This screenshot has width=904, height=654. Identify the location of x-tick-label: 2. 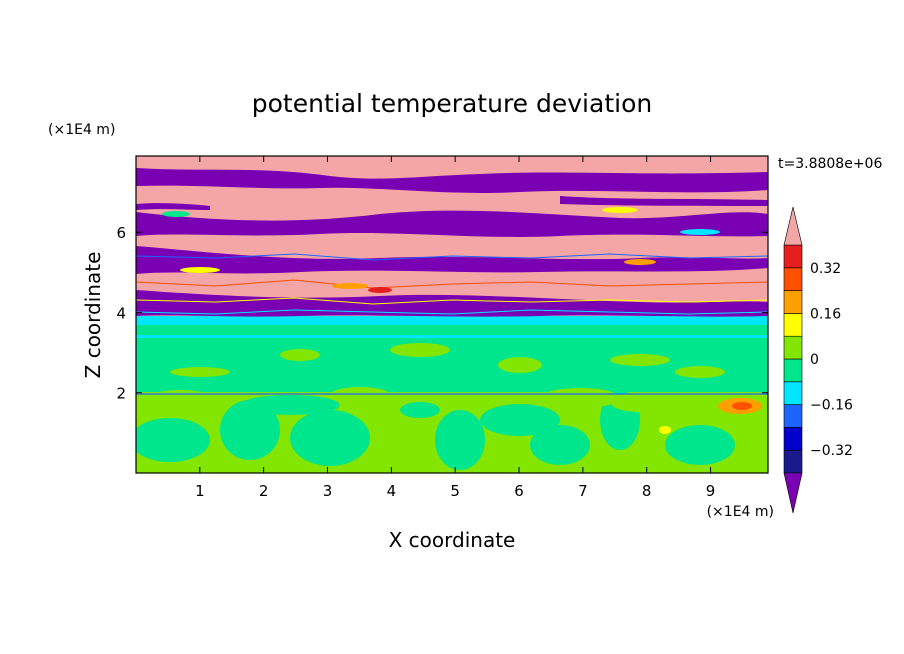
(264, 491).